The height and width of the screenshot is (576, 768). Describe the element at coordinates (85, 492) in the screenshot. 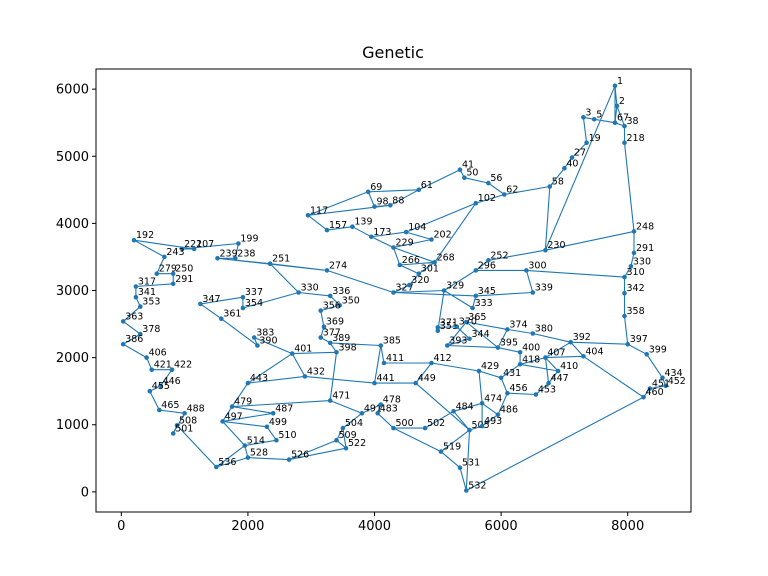

I see `y-tick-label: 0` at that location.